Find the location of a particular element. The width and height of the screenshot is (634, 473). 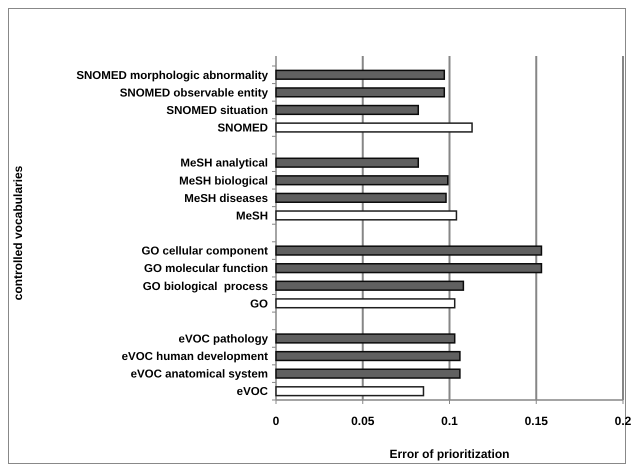

y-tick-label: MeSH diseases is located at coordinates (226, 198).